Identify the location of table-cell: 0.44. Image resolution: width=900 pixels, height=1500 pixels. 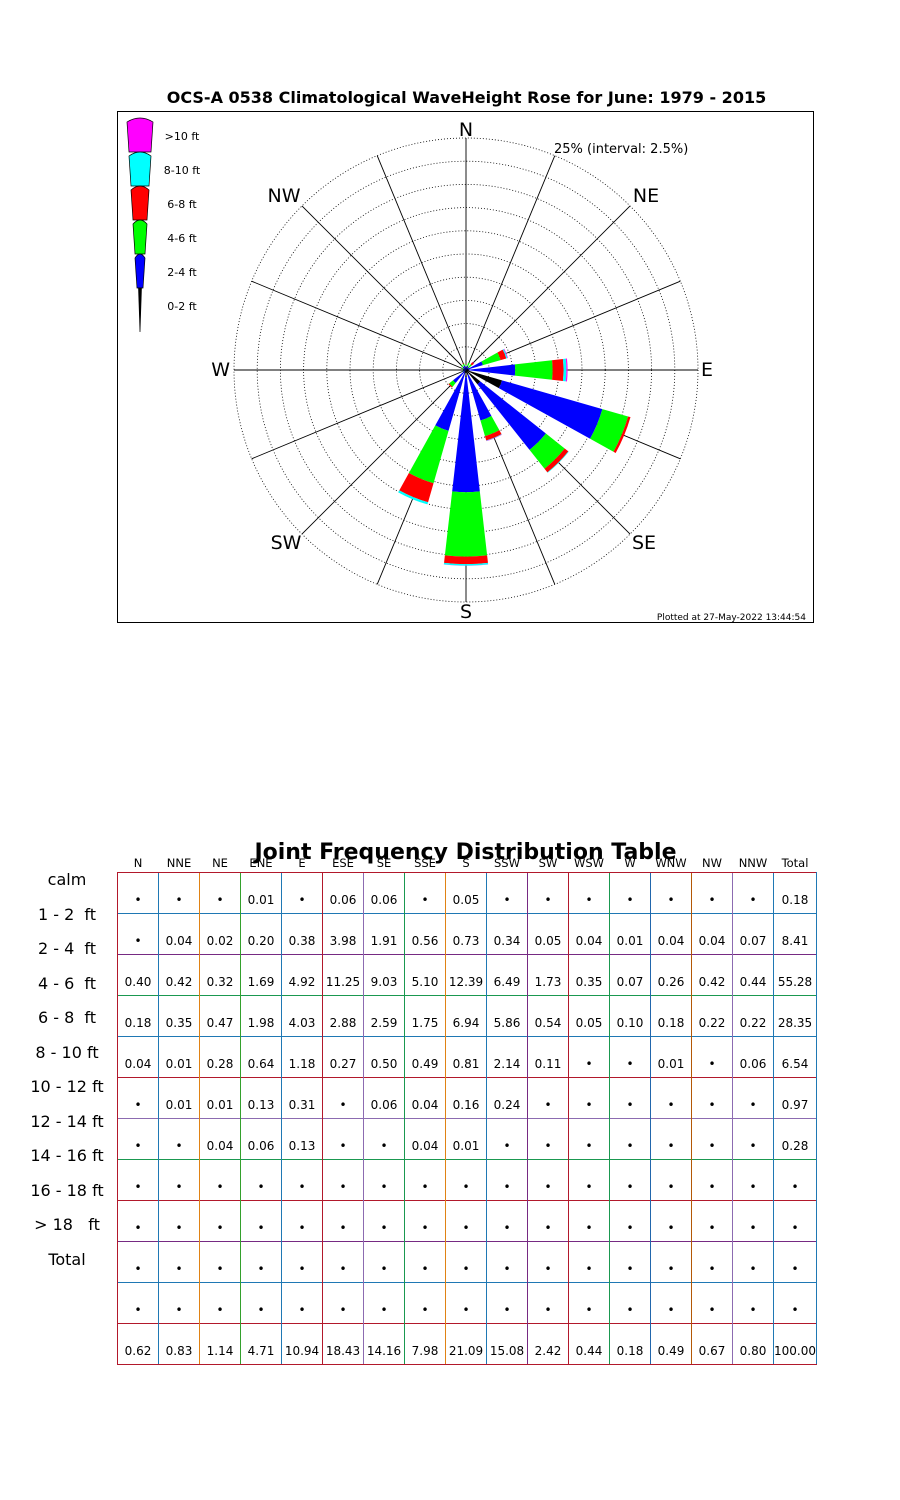
(589, 1344).